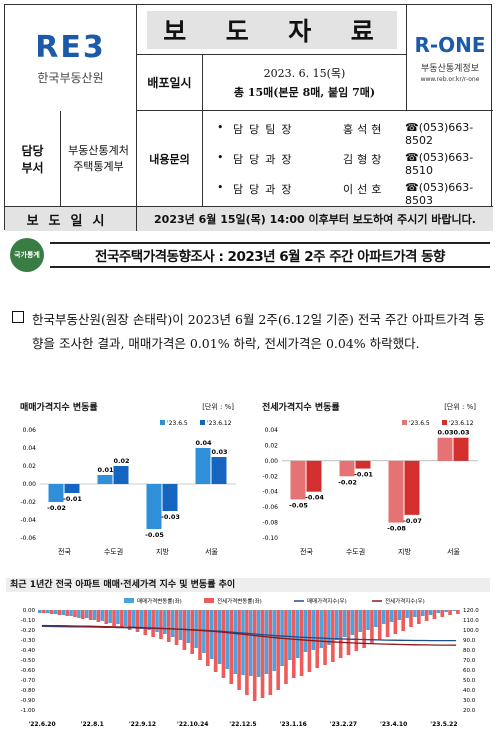  What do you see at coordinates (405, 601) in the screenshot?
I see `legend-label: 전세가격지수(우)` at bounding box center [405, 601].